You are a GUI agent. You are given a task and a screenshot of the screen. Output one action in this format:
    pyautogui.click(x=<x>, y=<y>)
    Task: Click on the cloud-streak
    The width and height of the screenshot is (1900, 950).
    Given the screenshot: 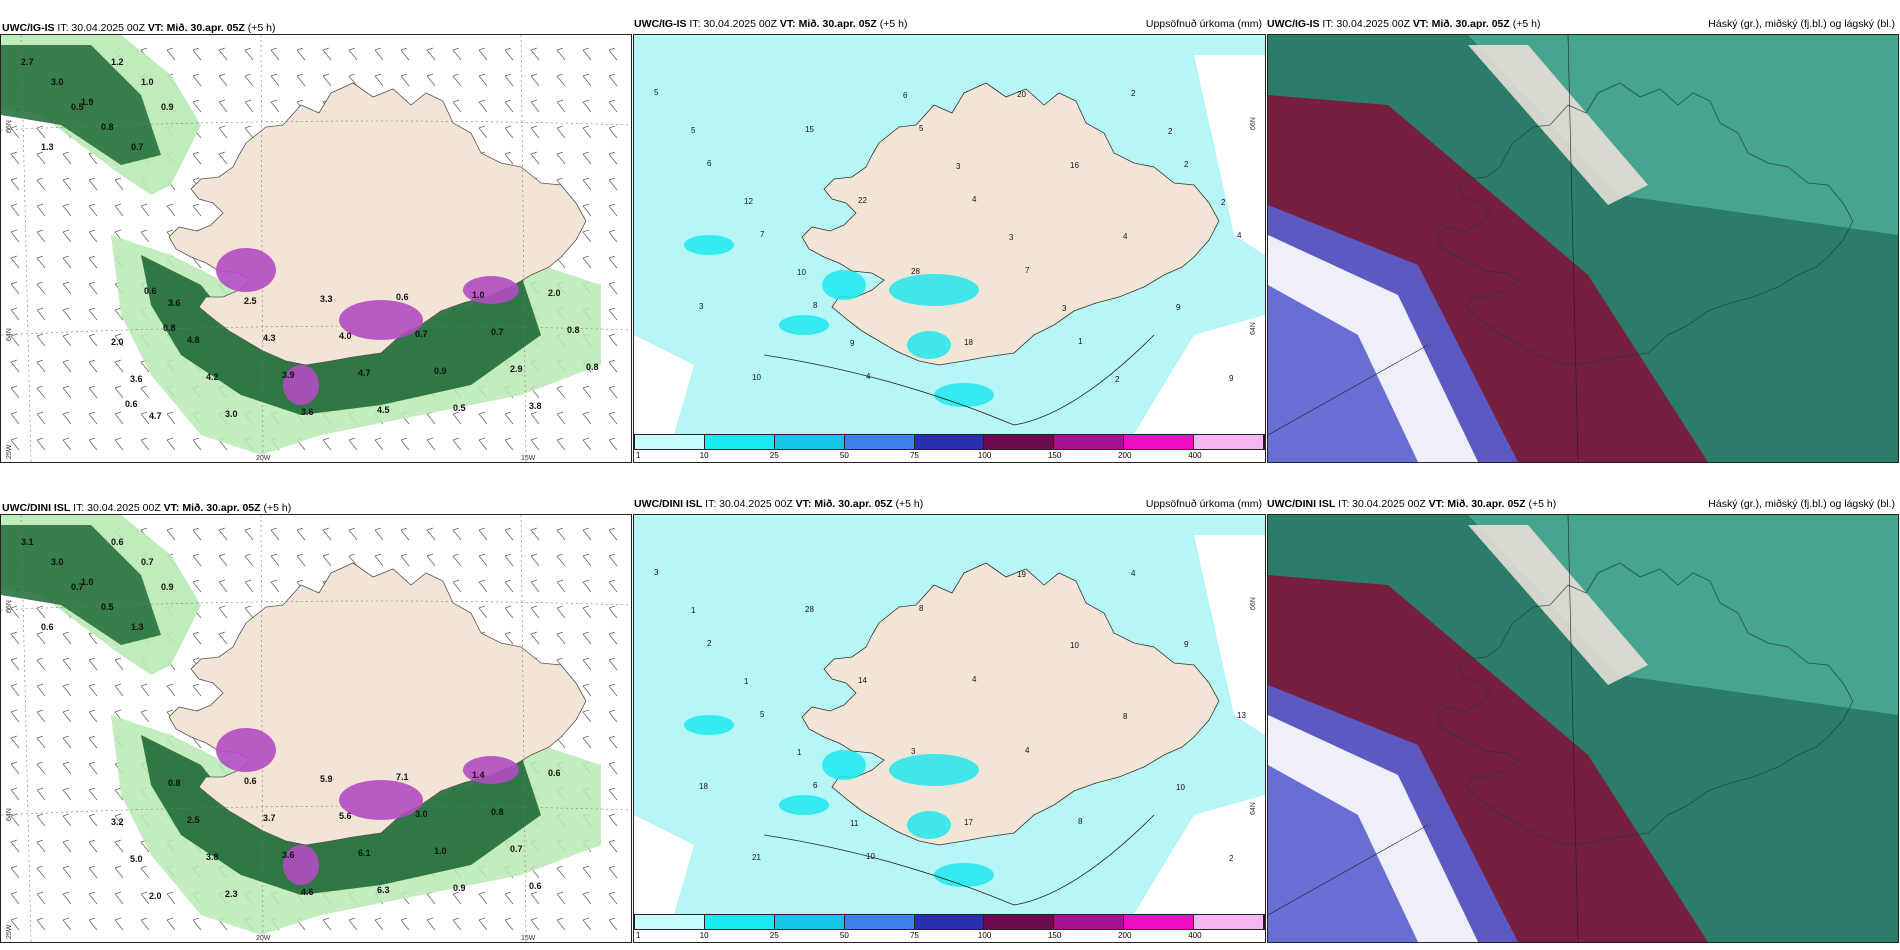 What is the action you would take?
    pyautogui.click(x=1558, y=605)
    